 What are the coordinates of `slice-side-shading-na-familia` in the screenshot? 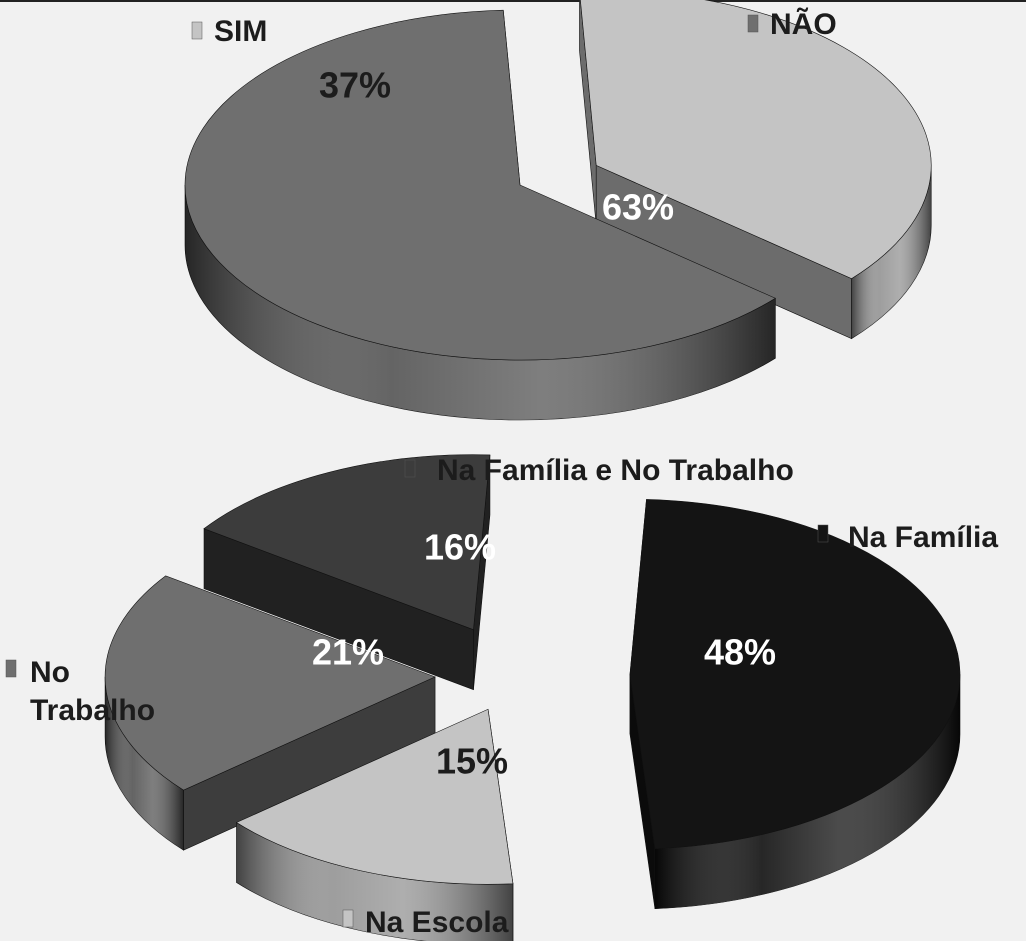 It's located at (807, 791).